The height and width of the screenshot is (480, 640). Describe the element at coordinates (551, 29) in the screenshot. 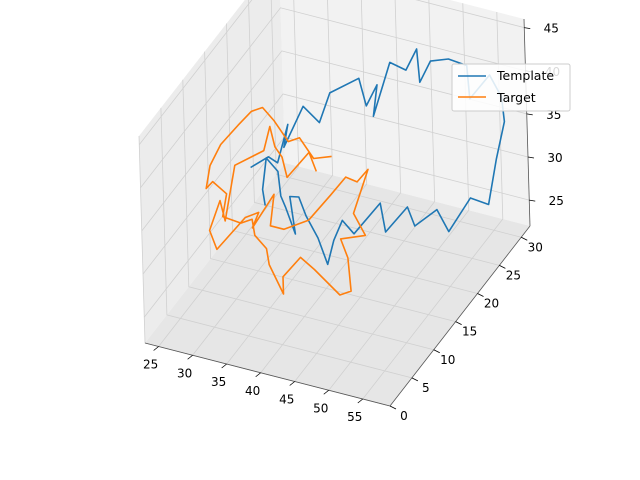

I see `tick-label-z: 45` at that location.